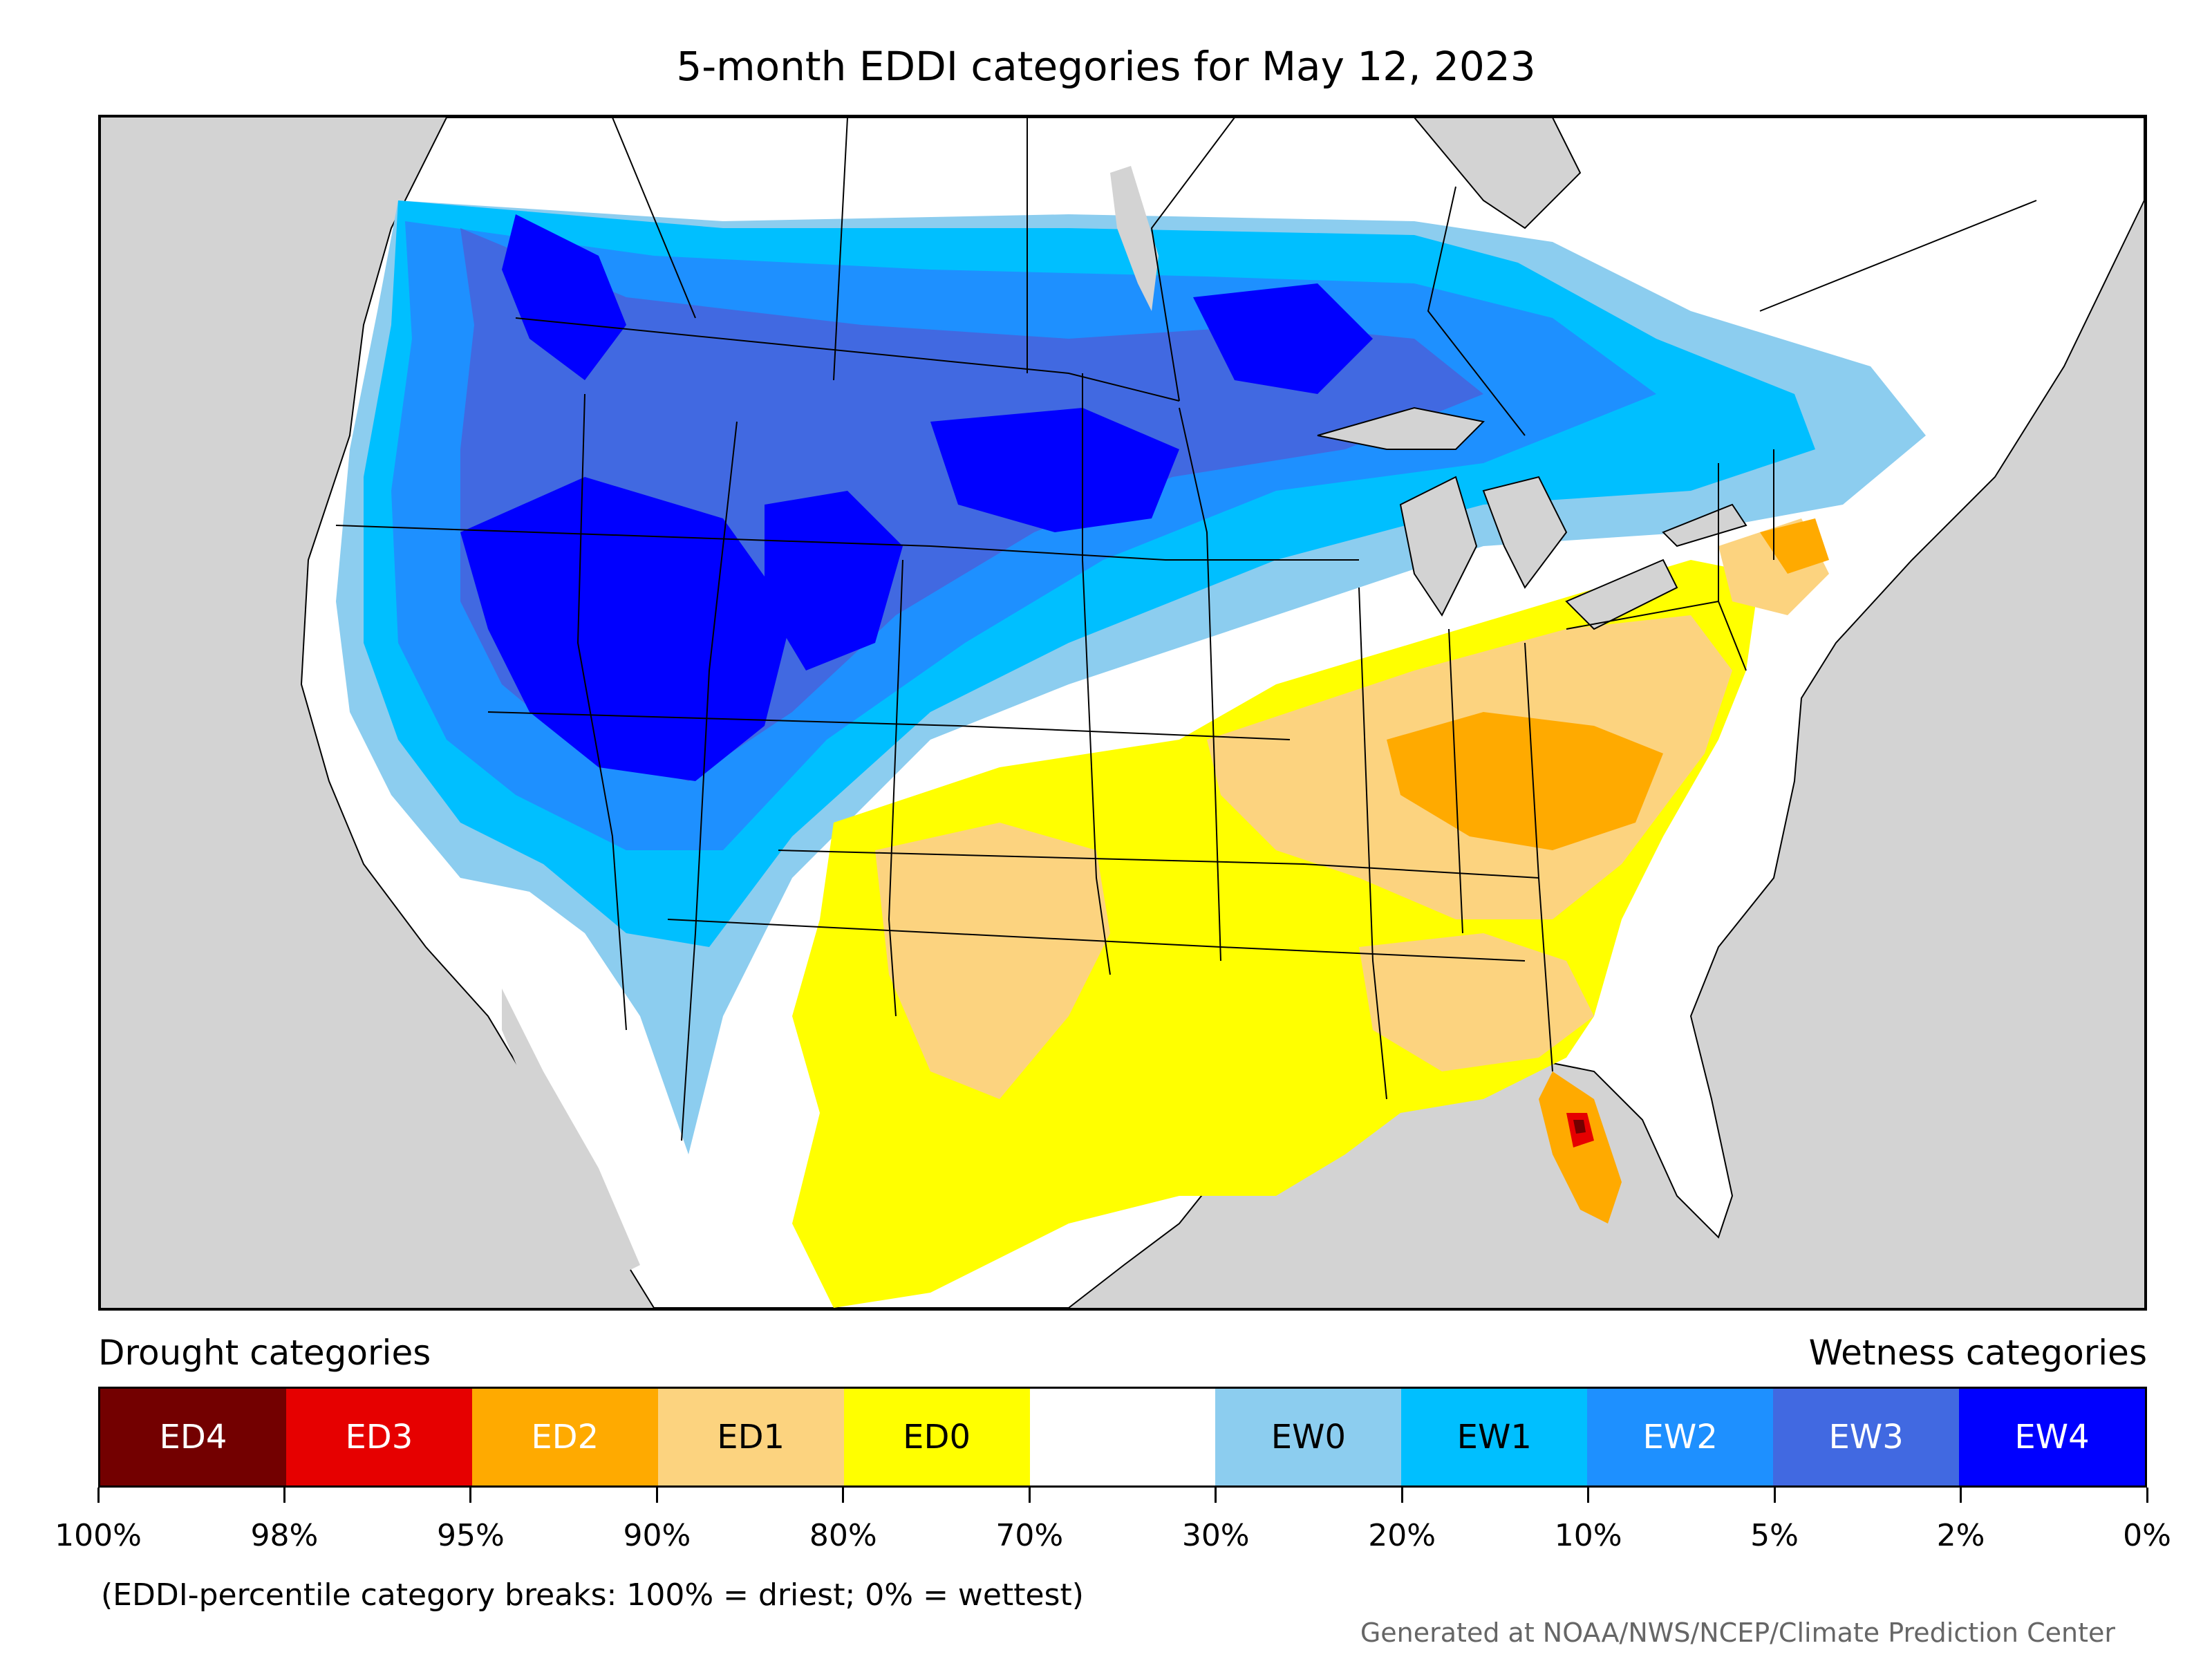 The image size is (2212, 1659). Describe the element at coordinates (1961, 1535) in the screenshot. I see `colorbar-tick-label: 2%` at that location.